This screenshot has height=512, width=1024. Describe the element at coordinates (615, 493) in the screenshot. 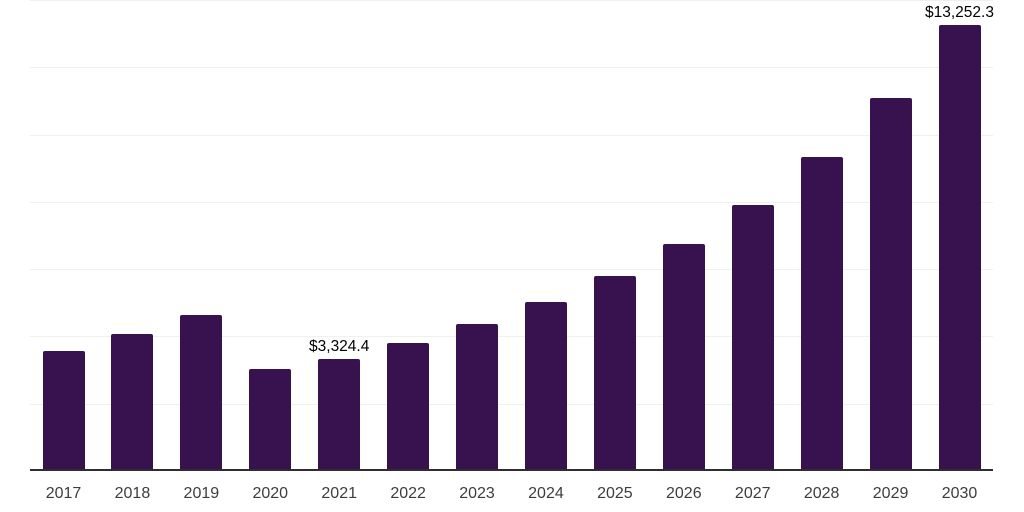

I see `x-axis-label-2025: 2025` at that location.